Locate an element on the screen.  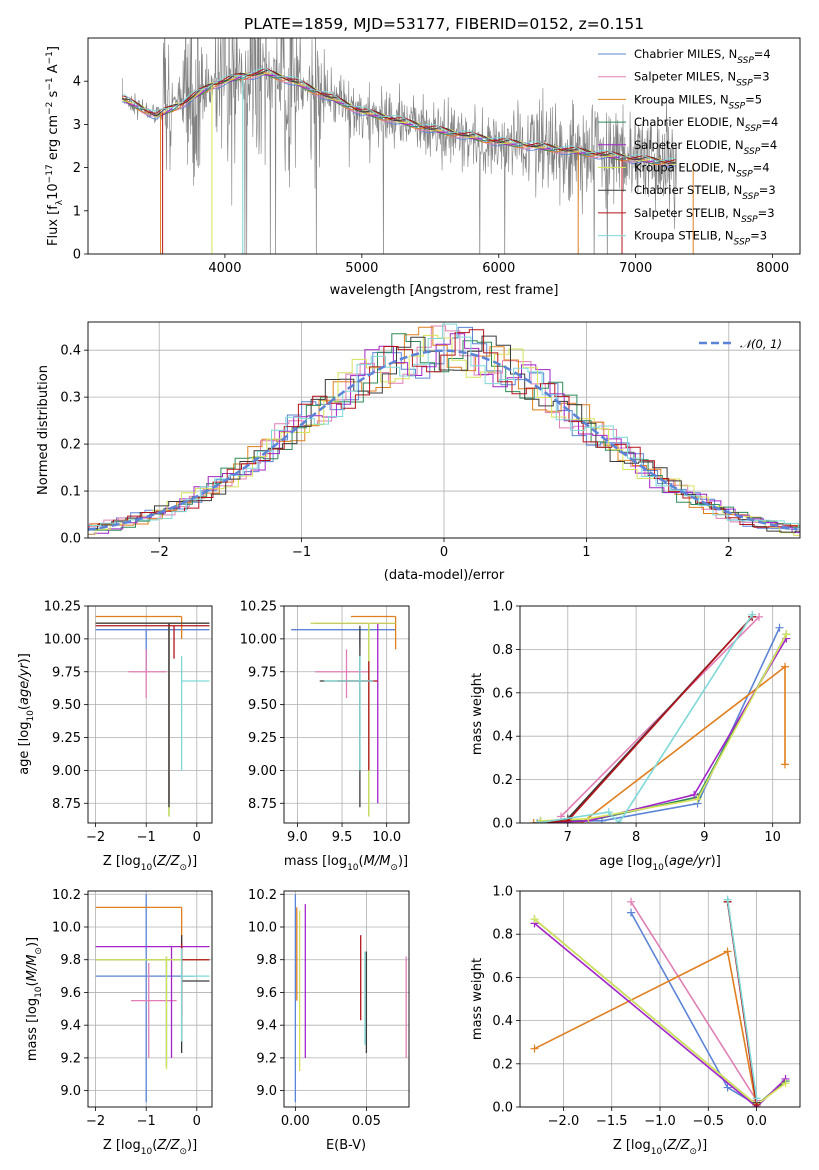
x-tick-label: 9.5 is located at coordinates (342, 837).